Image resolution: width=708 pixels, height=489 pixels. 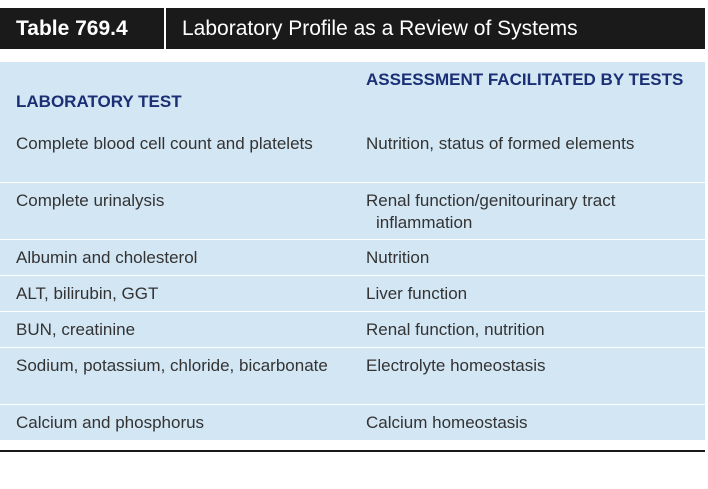 What do you see at coordinates (90, 200) in the screenshot?
I see `cell-laboratory-test: Complete urinalysis` at bounding box center [90, 200].